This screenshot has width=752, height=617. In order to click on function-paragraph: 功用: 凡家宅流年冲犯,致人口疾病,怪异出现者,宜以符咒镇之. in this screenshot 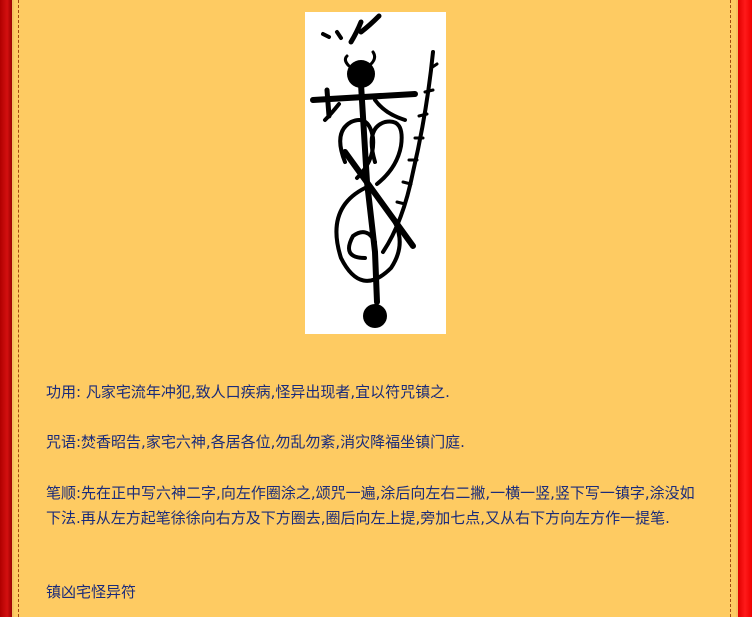, I will do `click(248, 392)`.